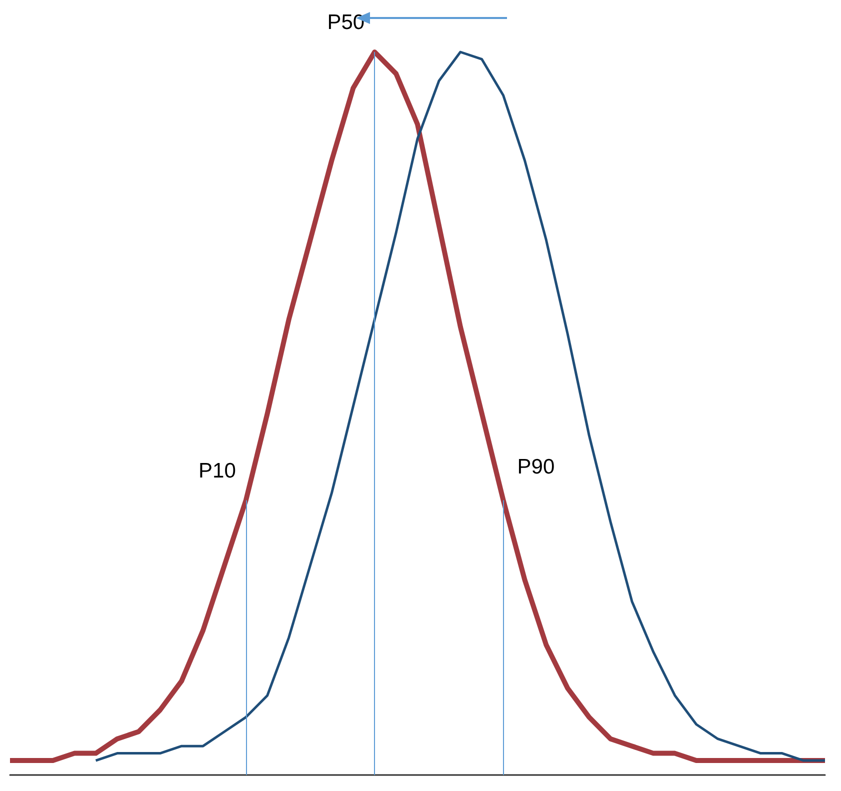 Image resolution: width=841 pixels, height=791 pixels. What do you see at coordinates (217, 470) in the screenshot?
I see `annotation: P10` at bounding box center [217, 470].